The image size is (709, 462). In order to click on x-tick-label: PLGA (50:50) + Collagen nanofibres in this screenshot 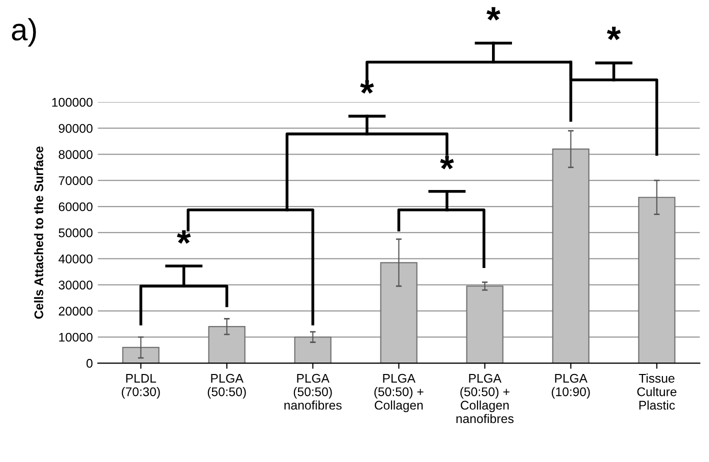, I will do `click(485, 399)`.